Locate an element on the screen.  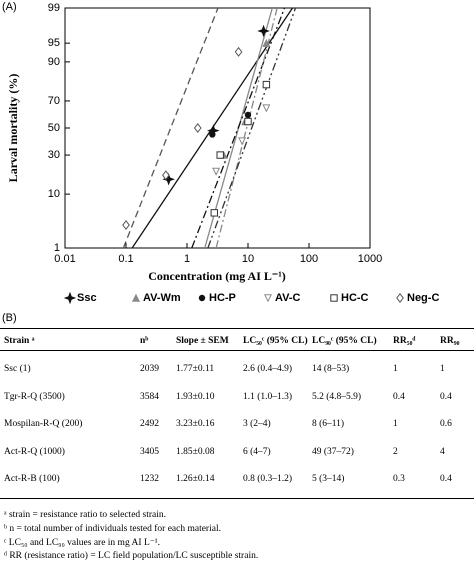
x-tick-label: 10 is located at coordinates (248, 259).